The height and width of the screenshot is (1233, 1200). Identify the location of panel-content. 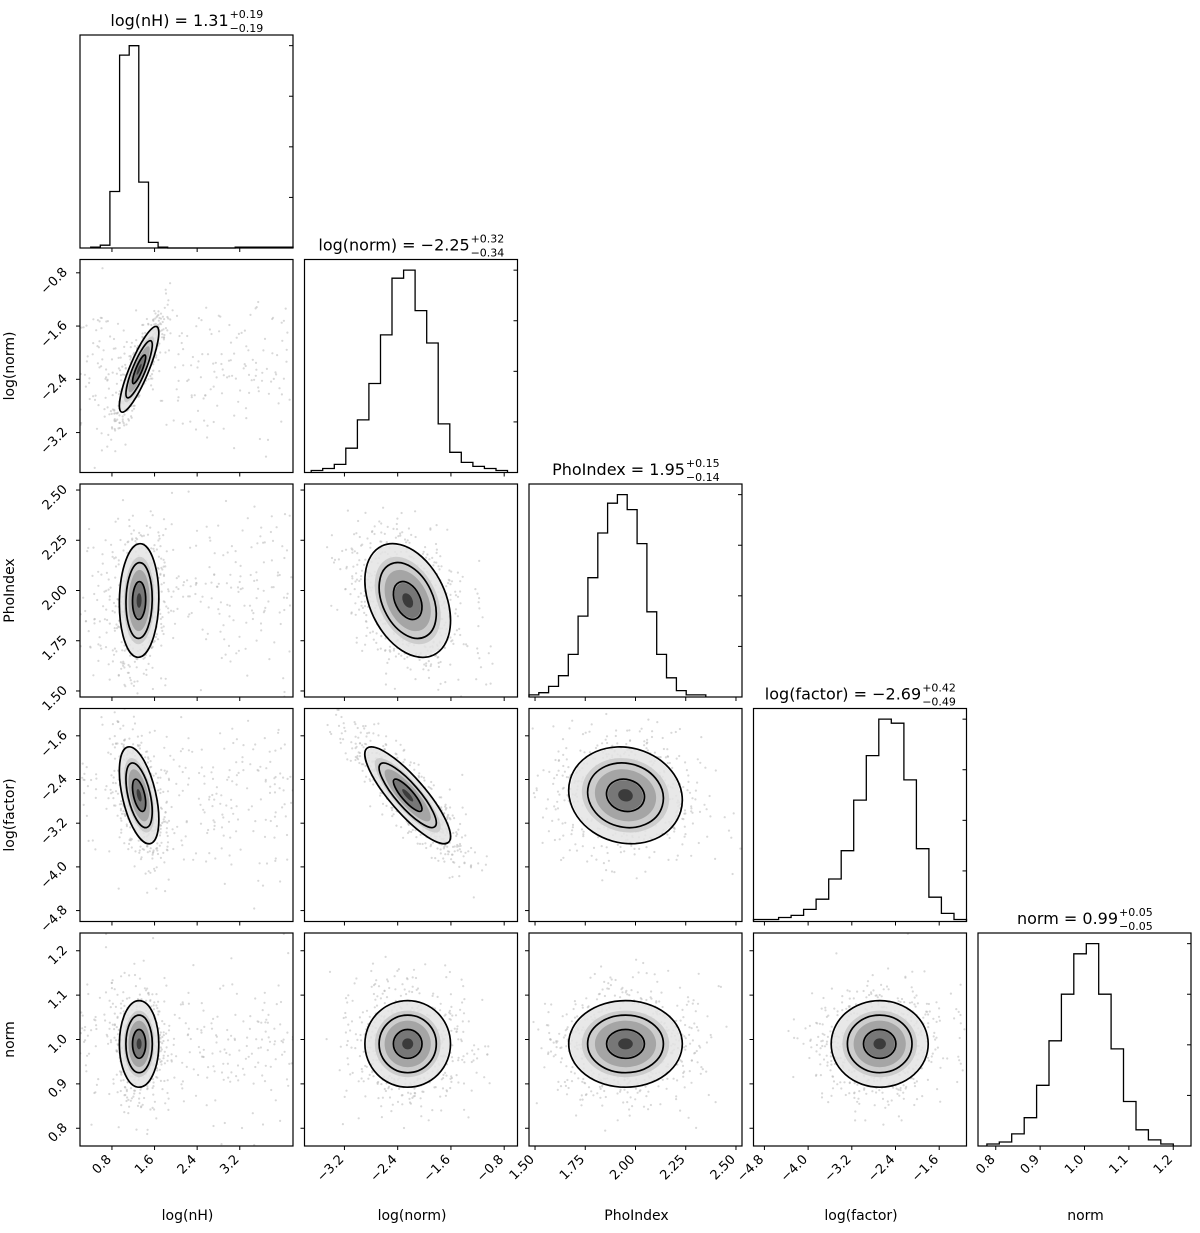
(186, 593).